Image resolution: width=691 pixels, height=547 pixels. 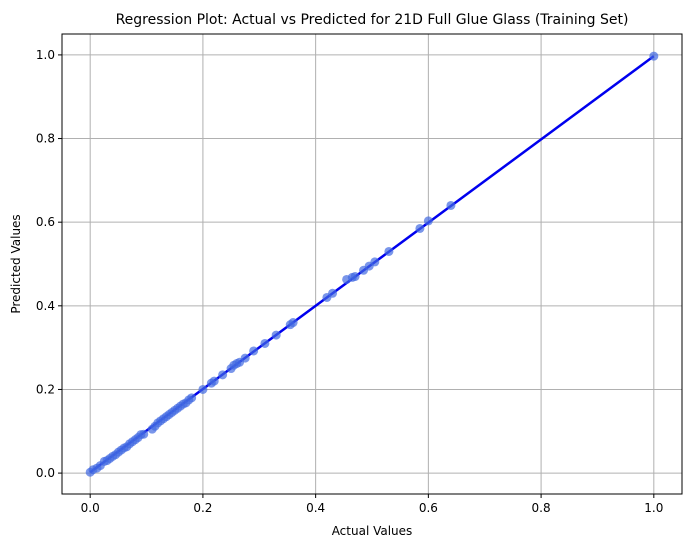 What do you see at coordinates (372, 531) in the screenshot?
I see `x-axis-label: Actual Values` at bounding box center [372, 531].